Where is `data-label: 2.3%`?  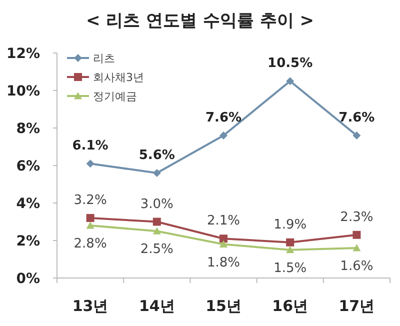
data-label: 2.3% is located at coordinates (357, 217).